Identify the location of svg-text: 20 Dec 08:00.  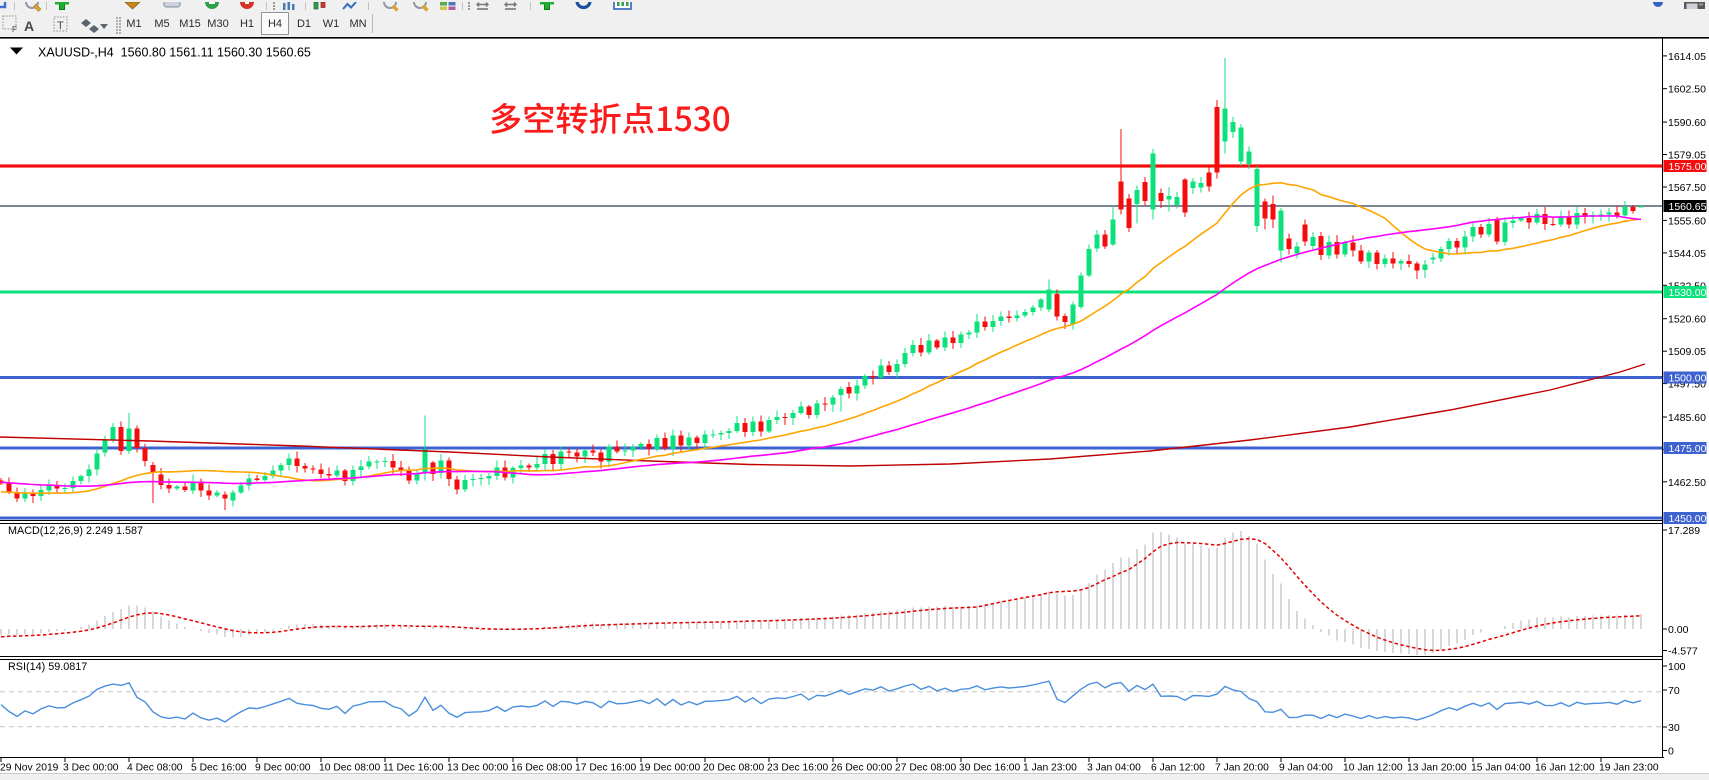
(734, 768).